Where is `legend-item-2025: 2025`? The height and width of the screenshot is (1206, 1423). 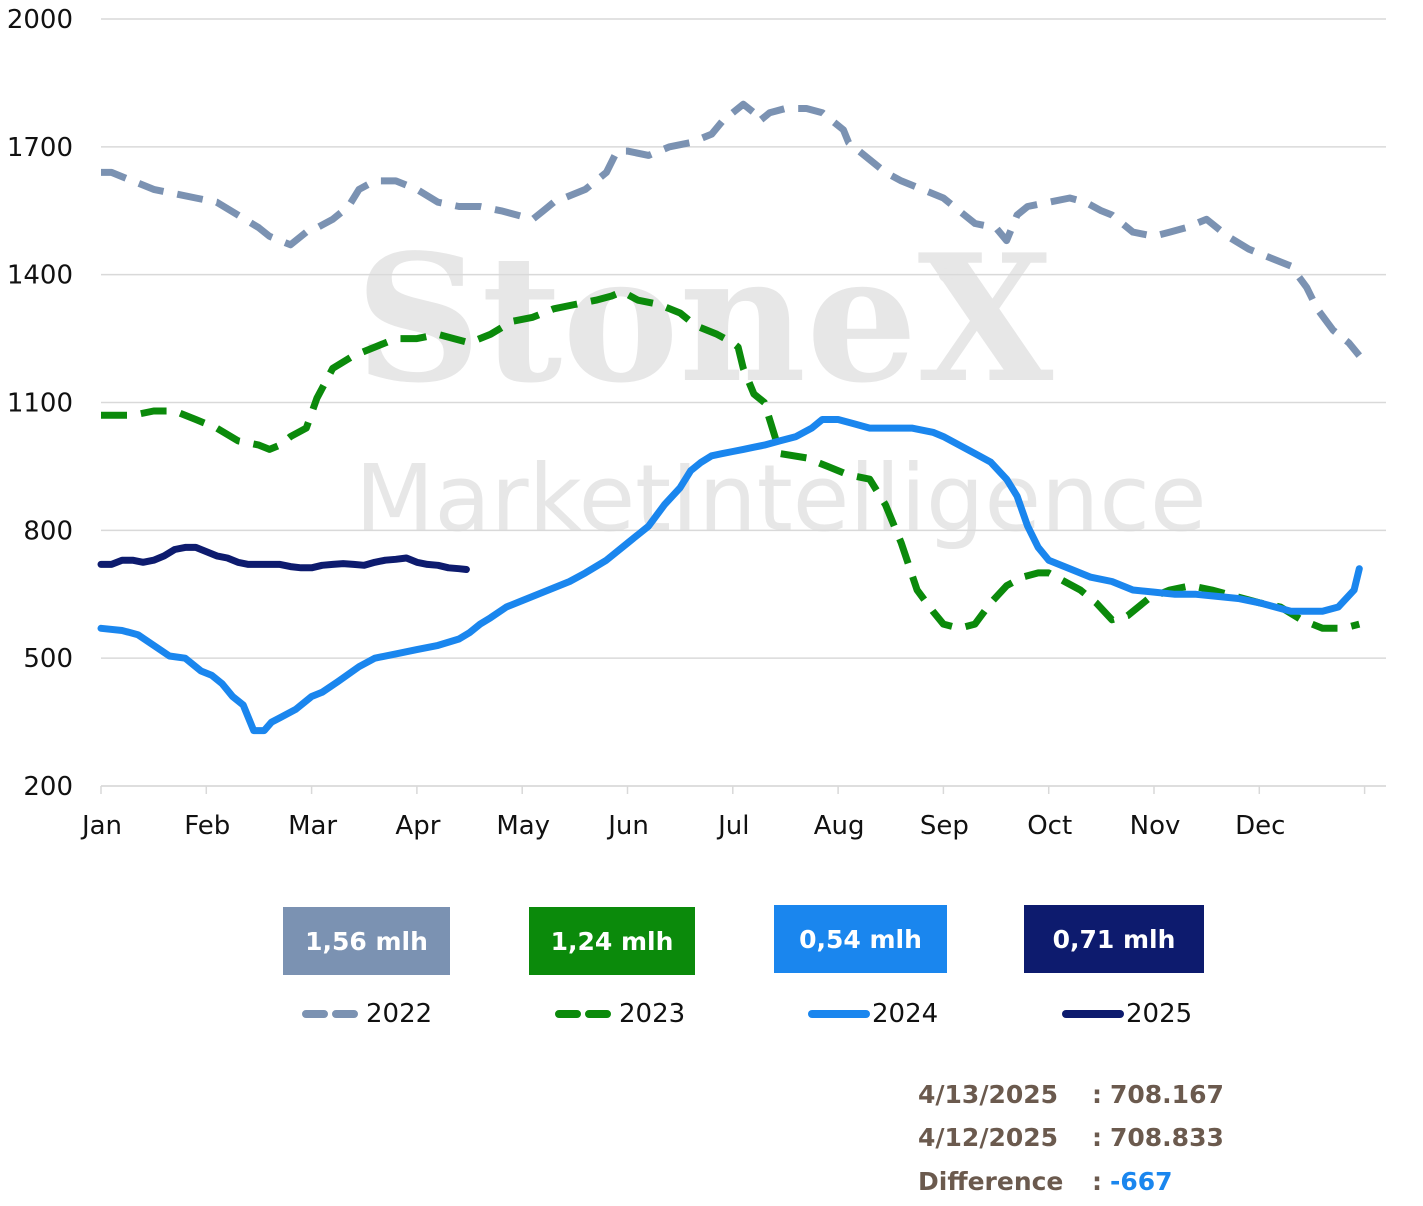 legend-item-2025: 2025 is located at coordinates (1127, 1014).